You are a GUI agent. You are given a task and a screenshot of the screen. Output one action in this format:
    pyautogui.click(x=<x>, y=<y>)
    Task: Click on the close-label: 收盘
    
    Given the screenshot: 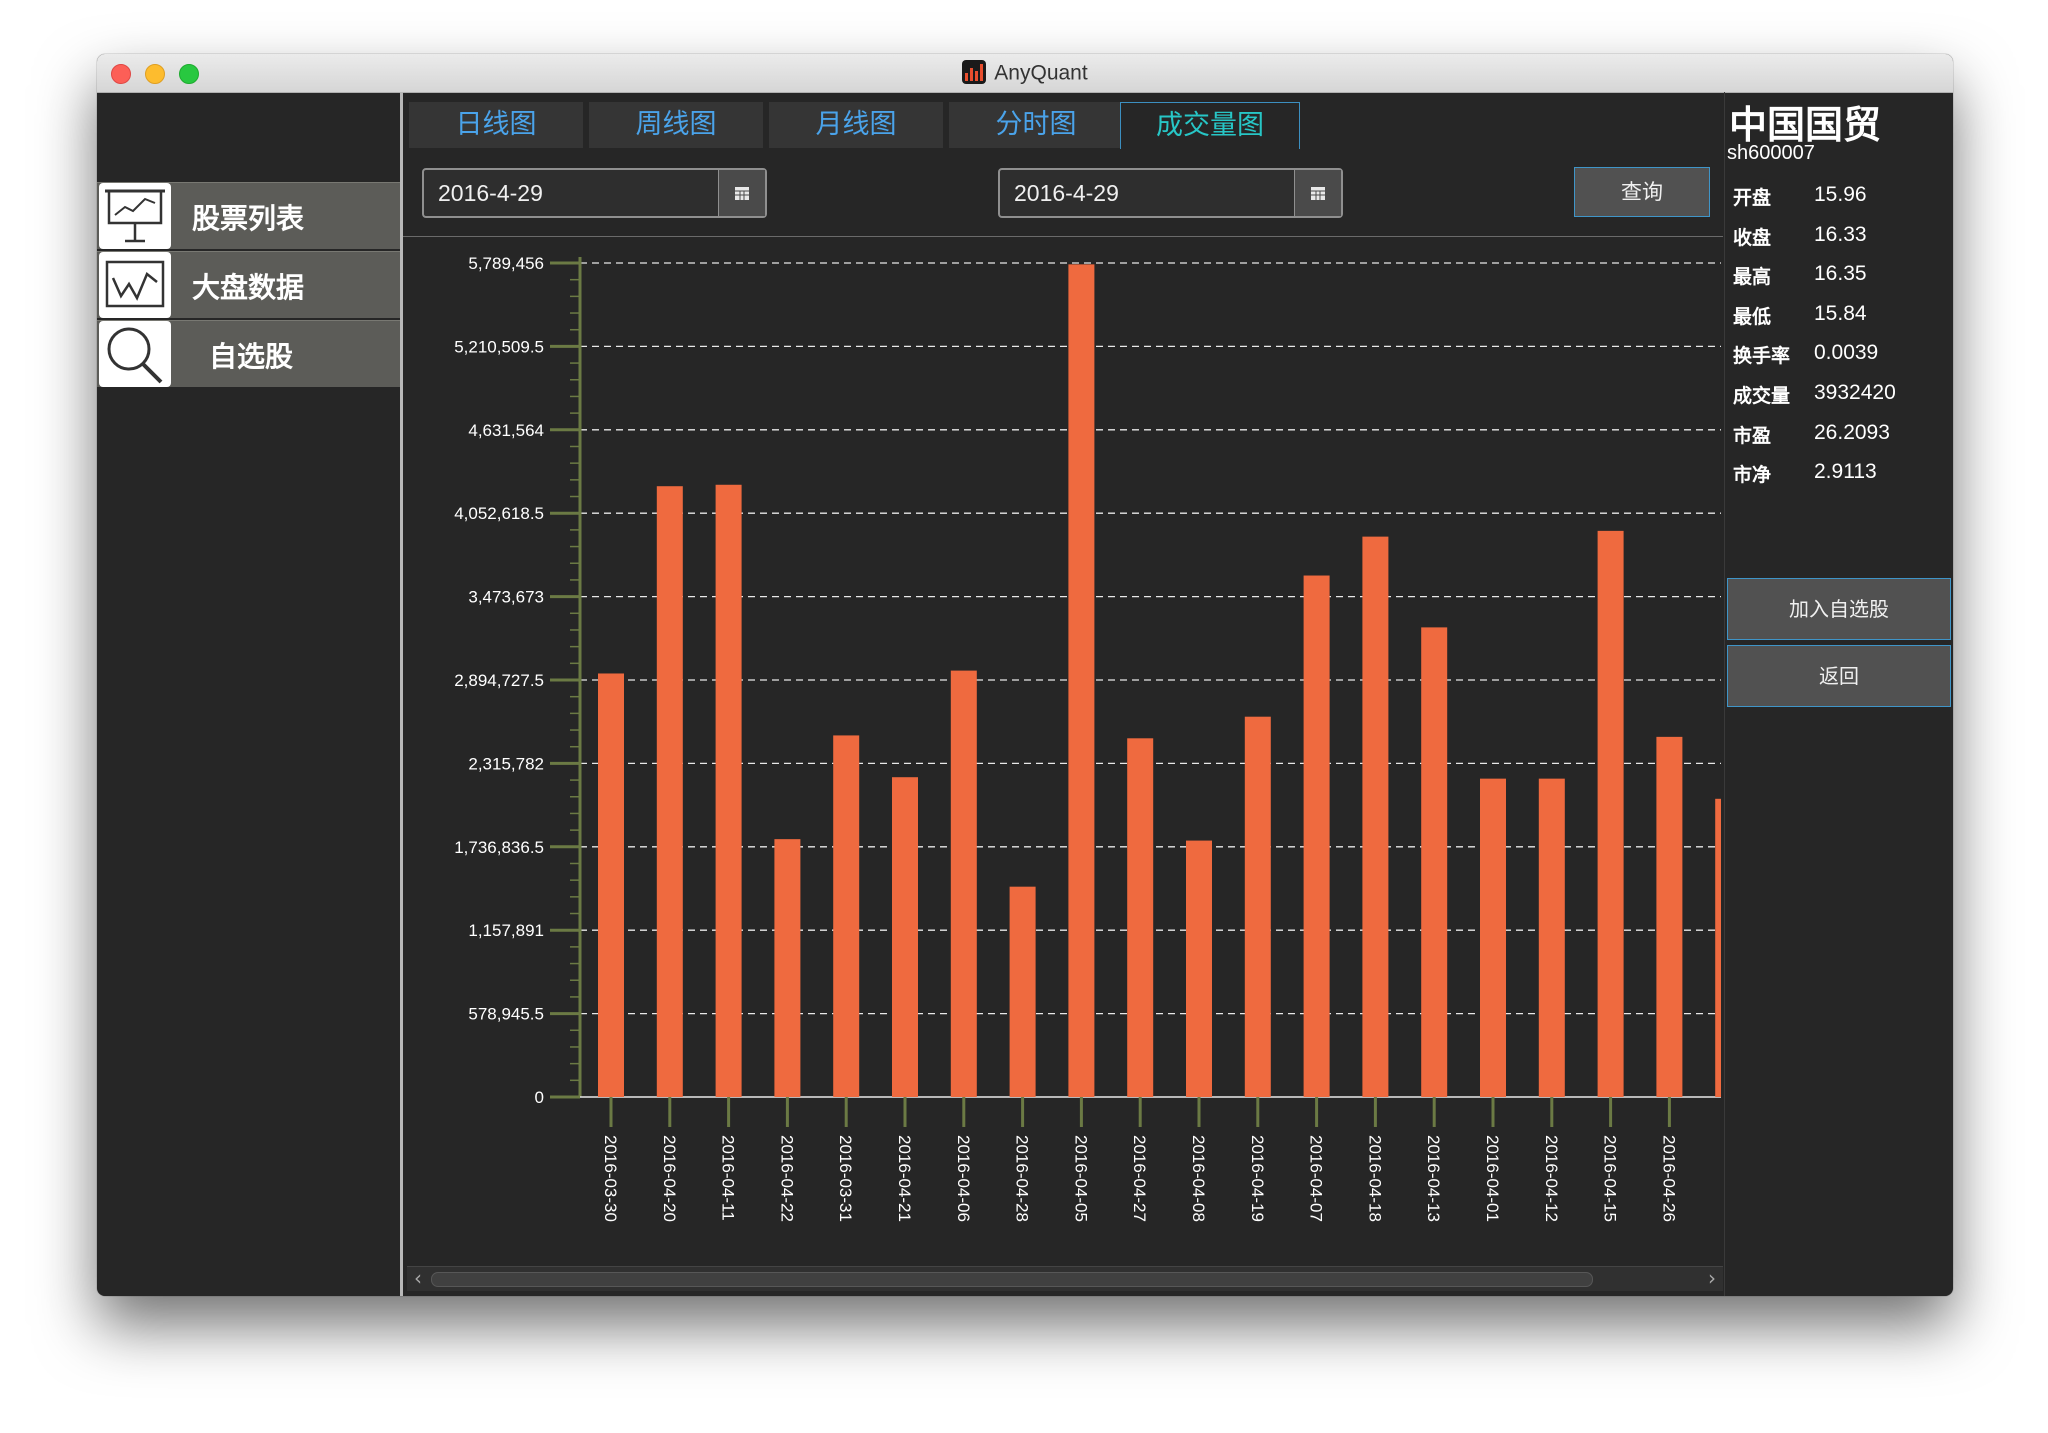 What is the action you would take?
    pyautogui.click(x=1752, y=238)
    